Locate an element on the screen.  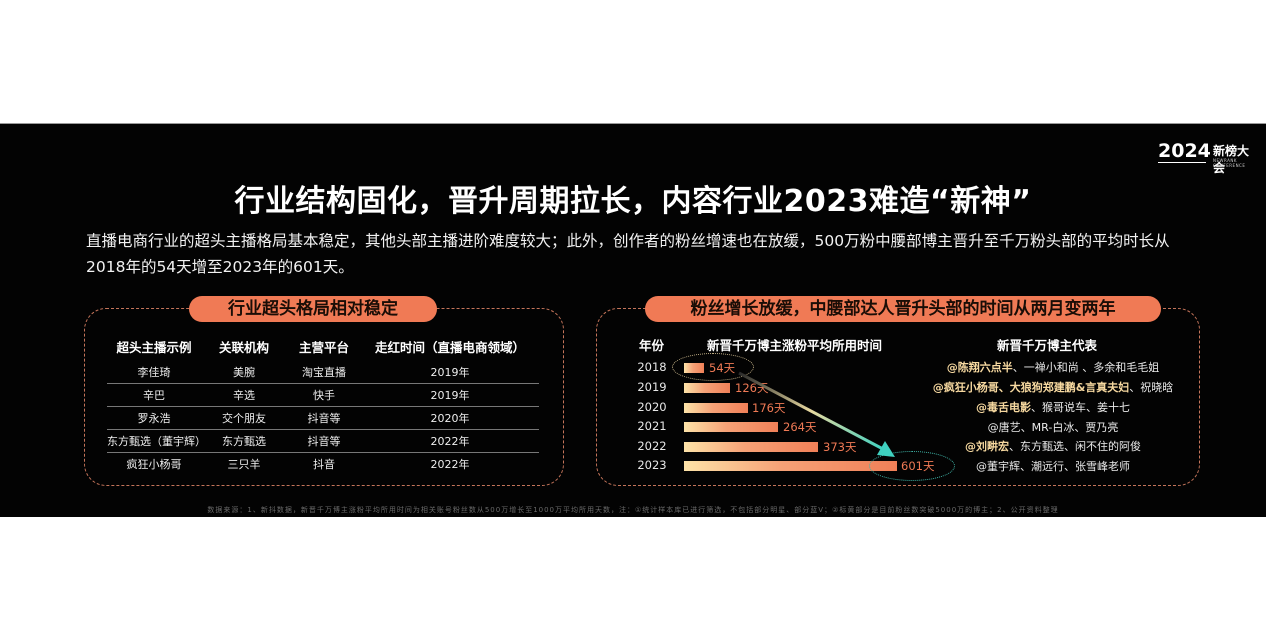
representatives-2023: @董宇辉、潮远行、张雪峰老师 is located at coordinates (1053, 466).